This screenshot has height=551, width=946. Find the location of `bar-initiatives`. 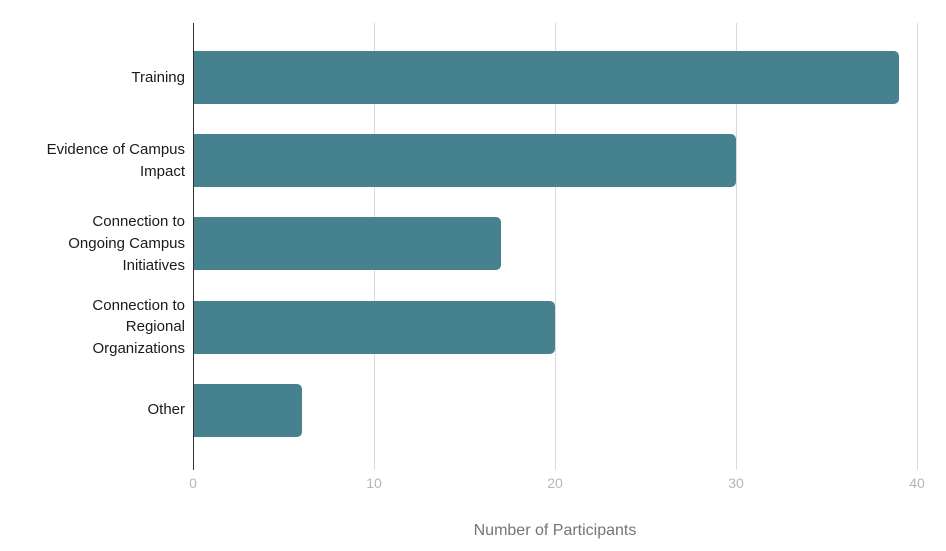

bar-initiatives is located at coordinates (347, 244).